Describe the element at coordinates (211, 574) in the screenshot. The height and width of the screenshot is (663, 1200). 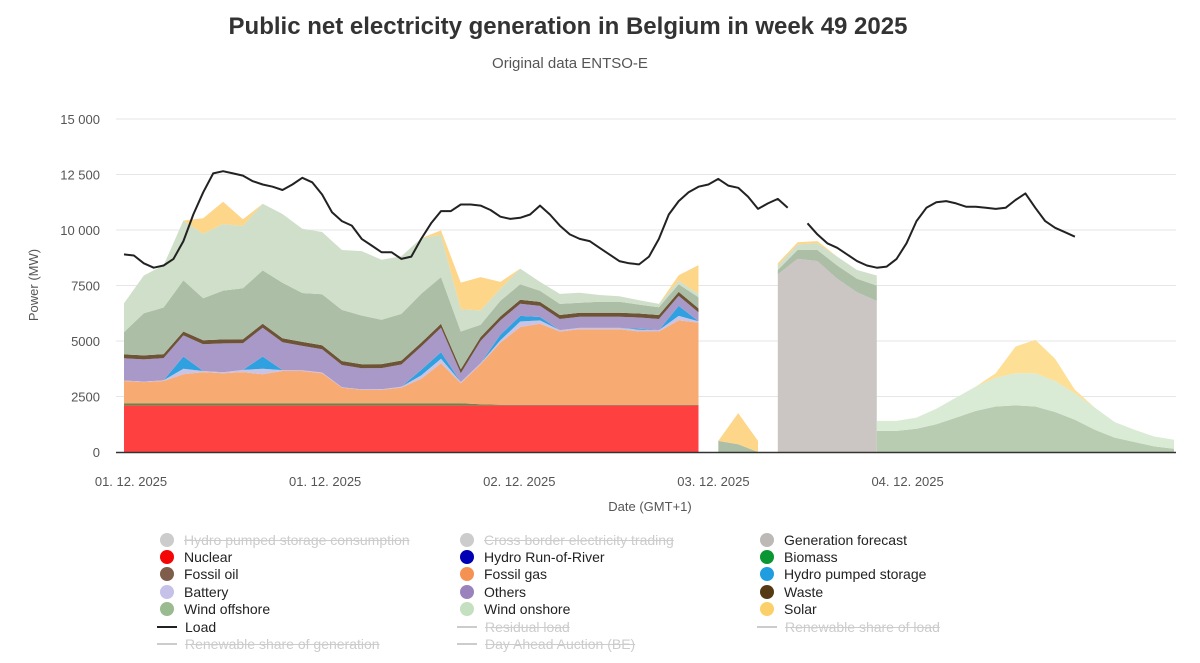
I see `legend-label: Fossil oil` at that location.